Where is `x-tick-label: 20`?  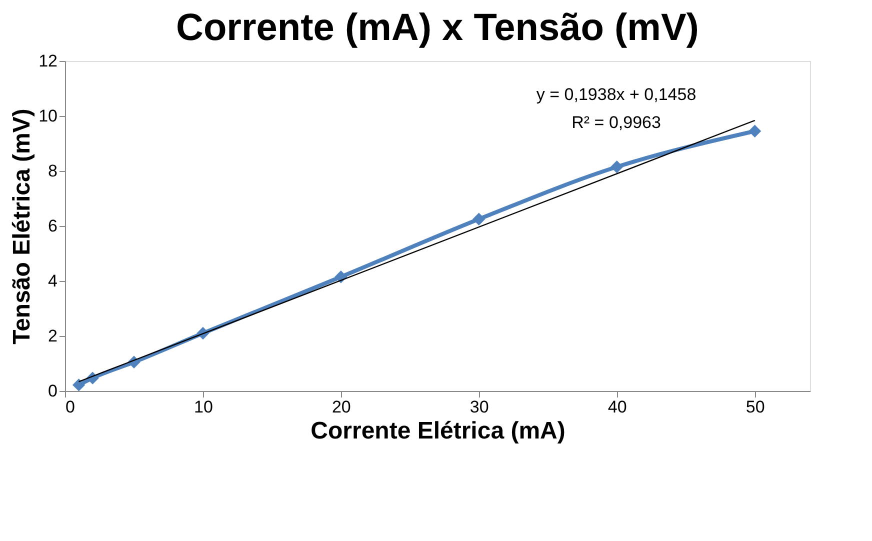
x-tick-label: 20 is located at coordinates (341, 407).